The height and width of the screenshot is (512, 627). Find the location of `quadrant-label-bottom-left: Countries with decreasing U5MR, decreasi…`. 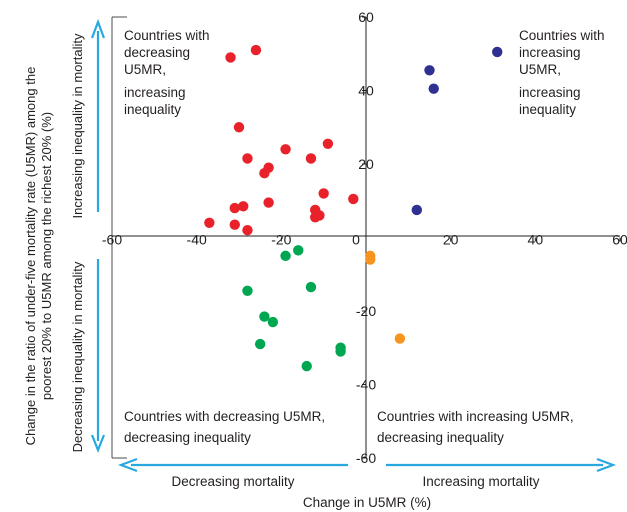

quadrant-label-bottom-left: Countries with decreasing U5MR, decreasi… is located at coordinates (226, 427).